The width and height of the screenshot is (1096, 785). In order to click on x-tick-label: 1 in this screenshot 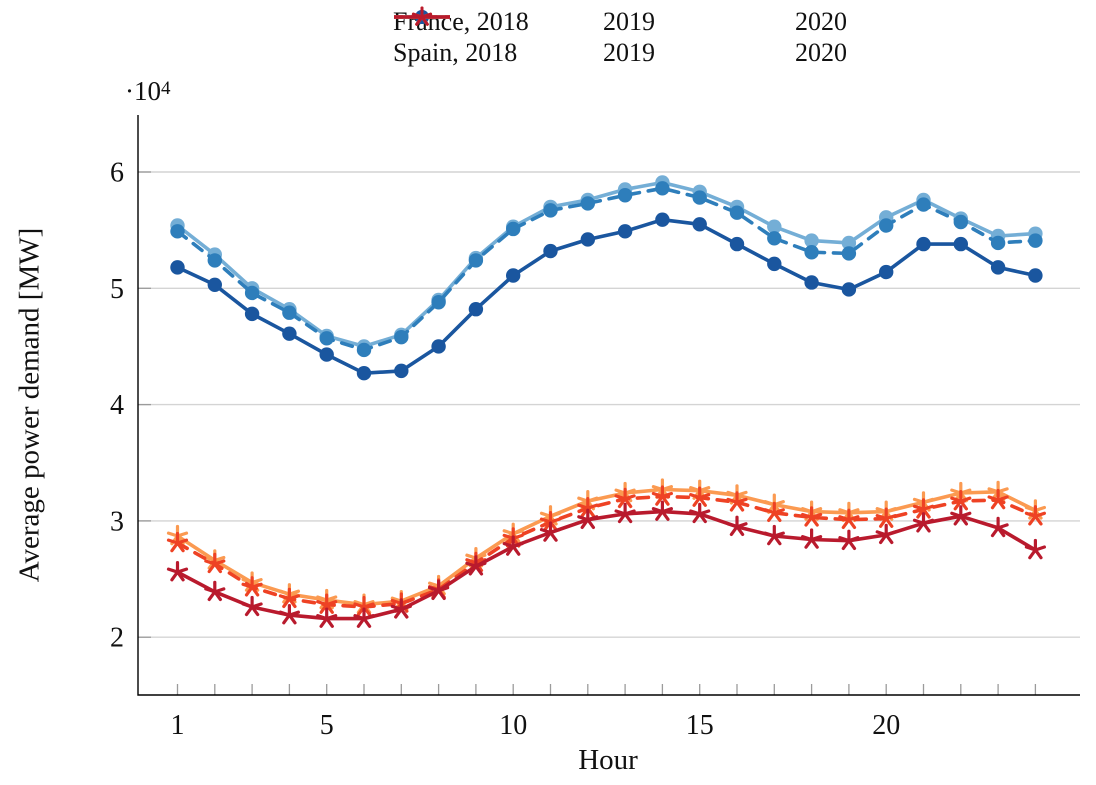, I will do `click(178, 725)`.